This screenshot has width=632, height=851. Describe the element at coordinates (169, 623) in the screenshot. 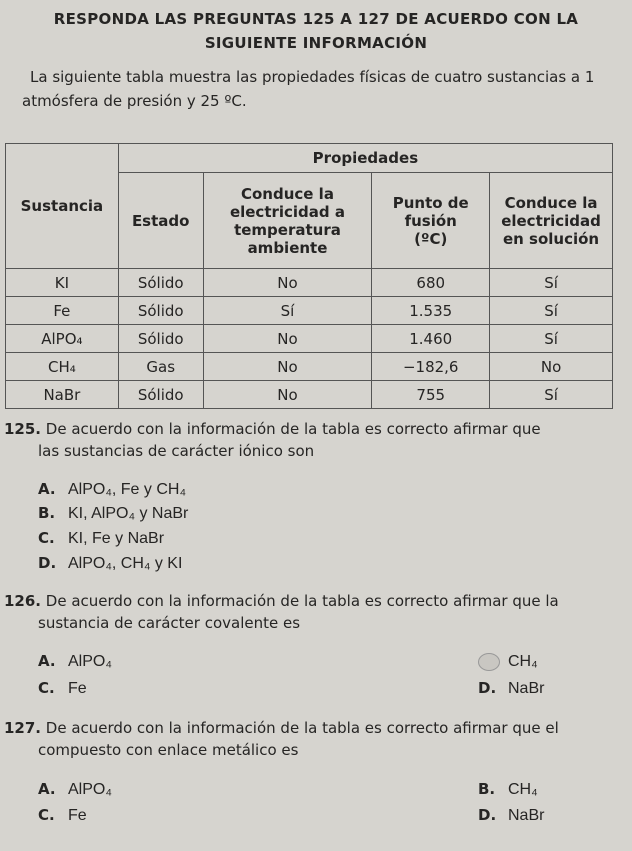

I see `question-text: sustancia de carácter covalente es` at that location.